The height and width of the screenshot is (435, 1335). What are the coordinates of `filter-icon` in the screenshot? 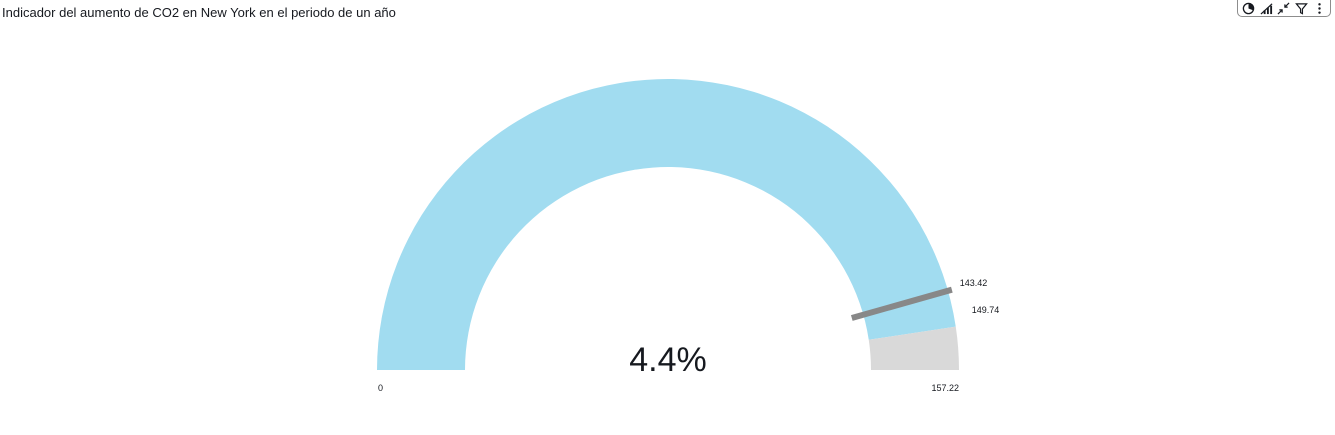 It's located at (1301, 8).